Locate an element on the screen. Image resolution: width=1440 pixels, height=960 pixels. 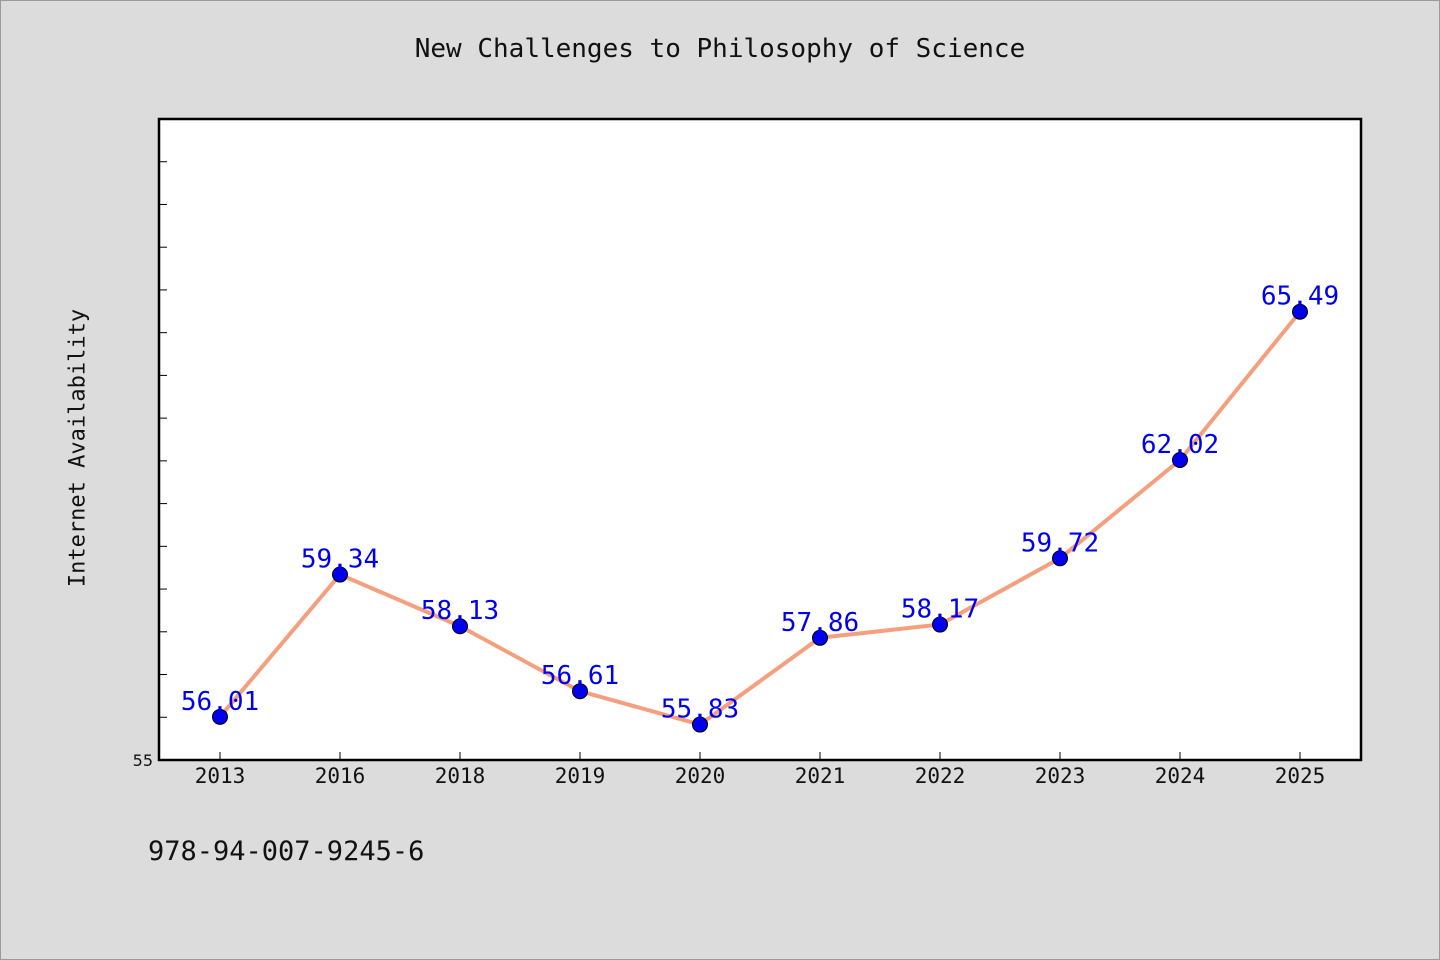
x-tick-label: 2025 is located at coordinates (1300, 776).